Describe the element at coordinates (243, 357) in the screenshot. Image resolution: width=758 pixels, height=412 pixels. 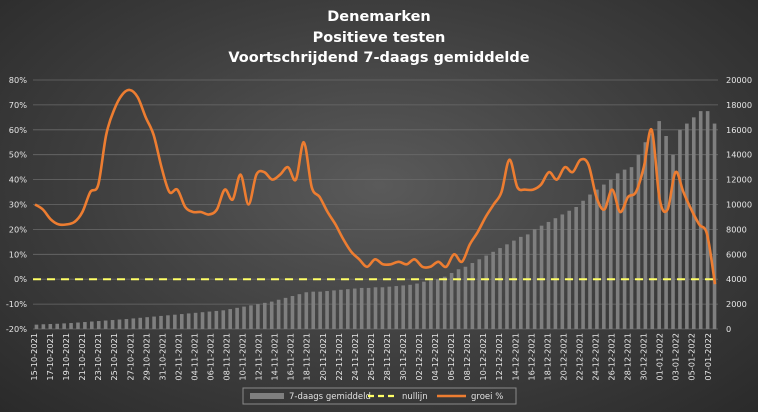
I see `x-tick-label: 10-11-2021` at that location.